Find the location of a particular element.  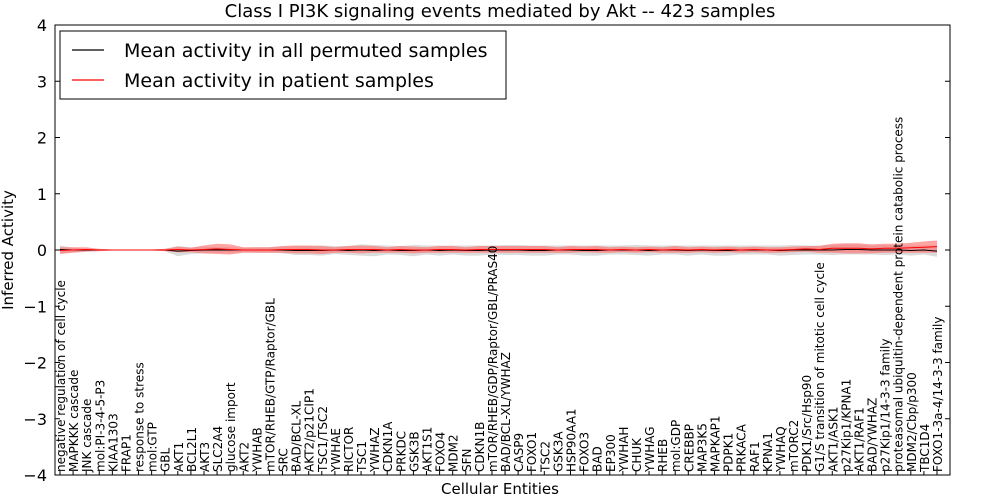

x-tick-label: FOXO4 is located at coordinates (441, 452).